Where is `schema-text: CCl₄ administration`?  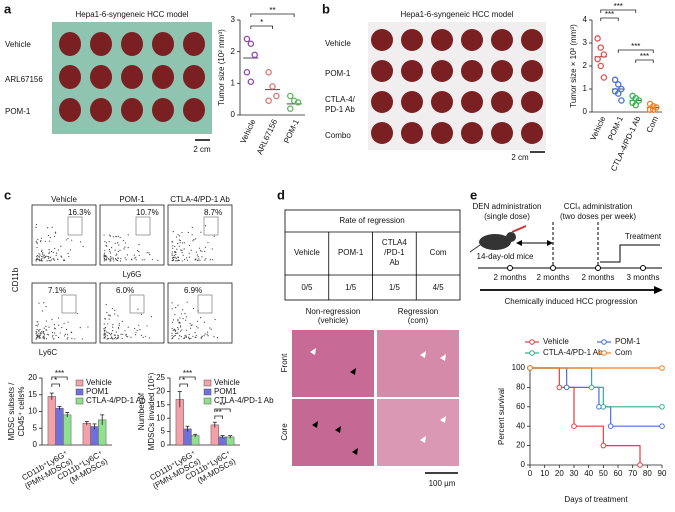 schema-text: CCl₄ administration is located at coordinates (598, 206).